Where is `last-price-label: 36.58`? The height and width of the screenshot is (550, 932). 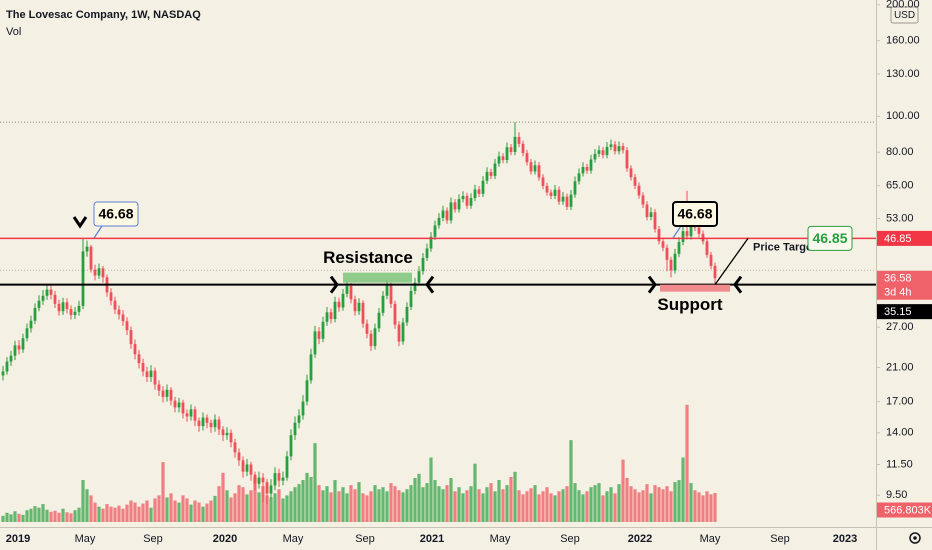 last-price-label: 36.58 is located at coordinates (898, 279).